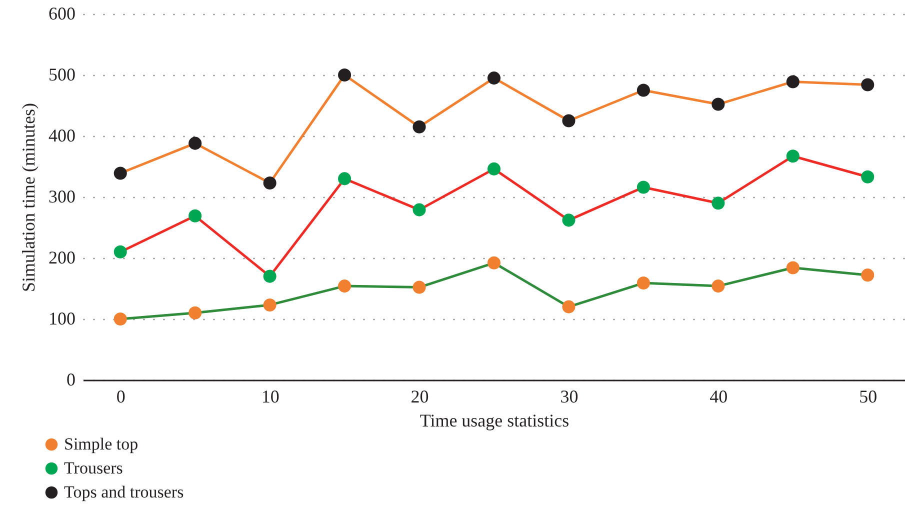 This screenshot has width=905, height=517. Describe the element at coordinates (62, 14) in the screenshot. I see `y-tick-label: 600` at that location.